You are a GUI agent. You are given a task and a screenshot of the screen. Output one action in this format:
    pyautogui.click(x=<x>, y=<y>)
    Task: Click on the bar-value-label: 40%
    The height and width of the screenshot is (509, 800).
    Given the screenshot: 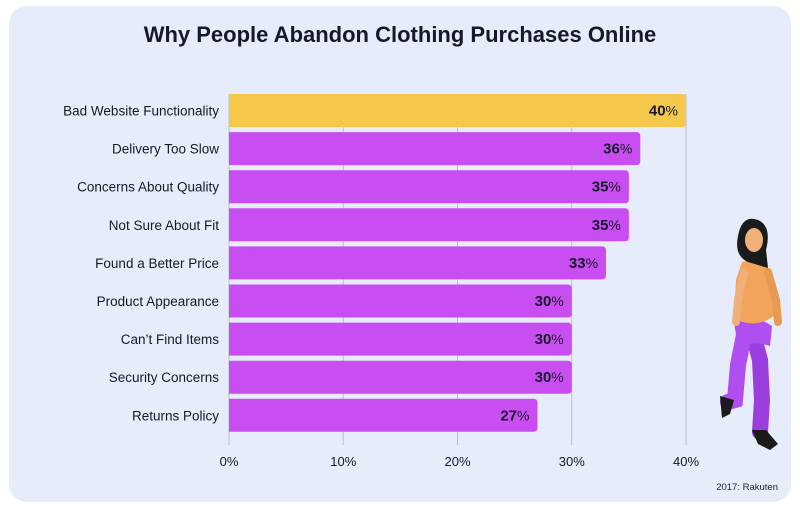 What is the action you would take?
    pyautogui.click(x=663, y=111)
    